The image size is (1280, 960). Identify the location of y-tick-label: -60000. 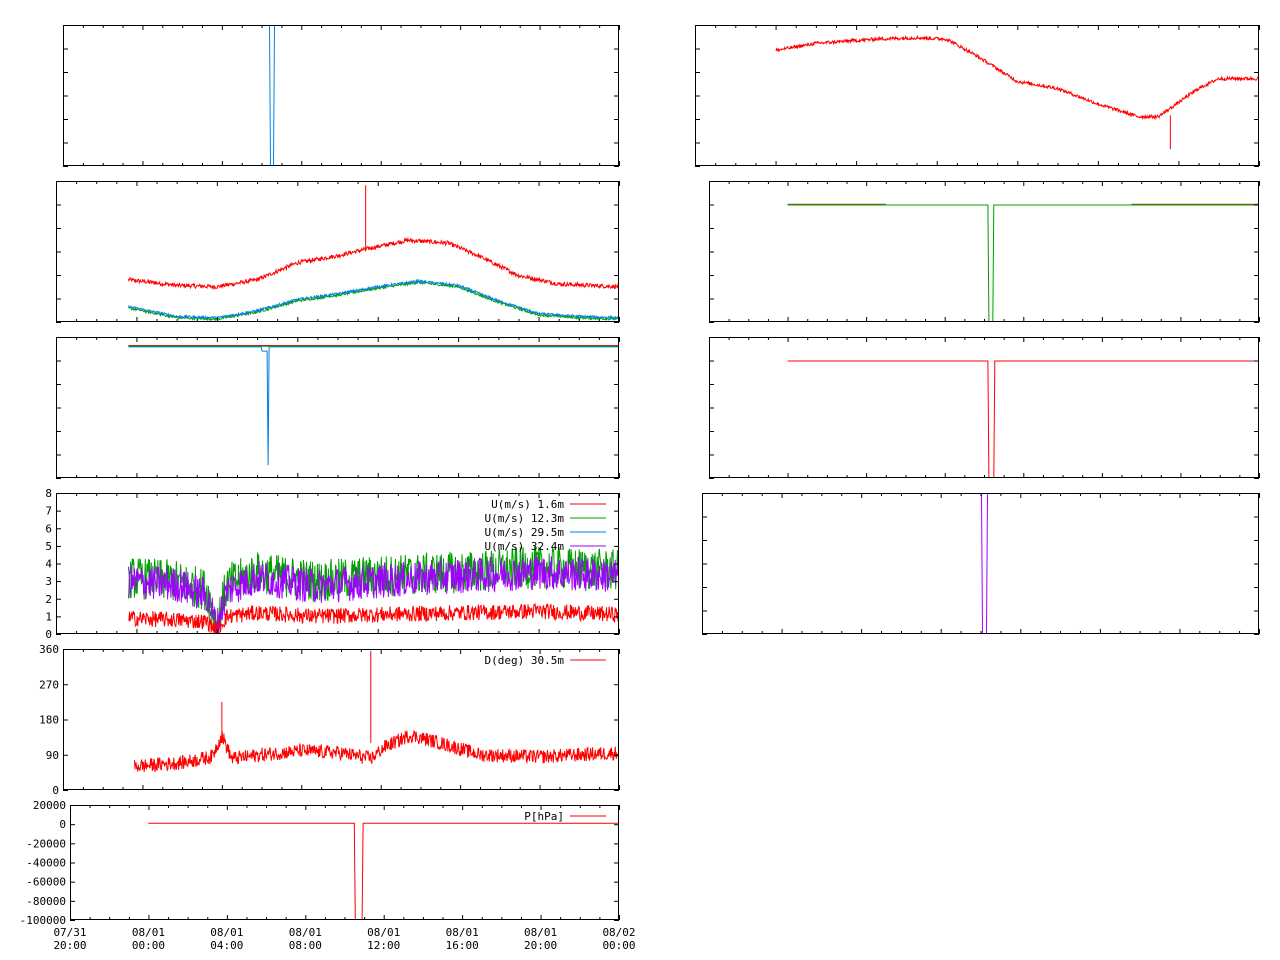
(46, 882).